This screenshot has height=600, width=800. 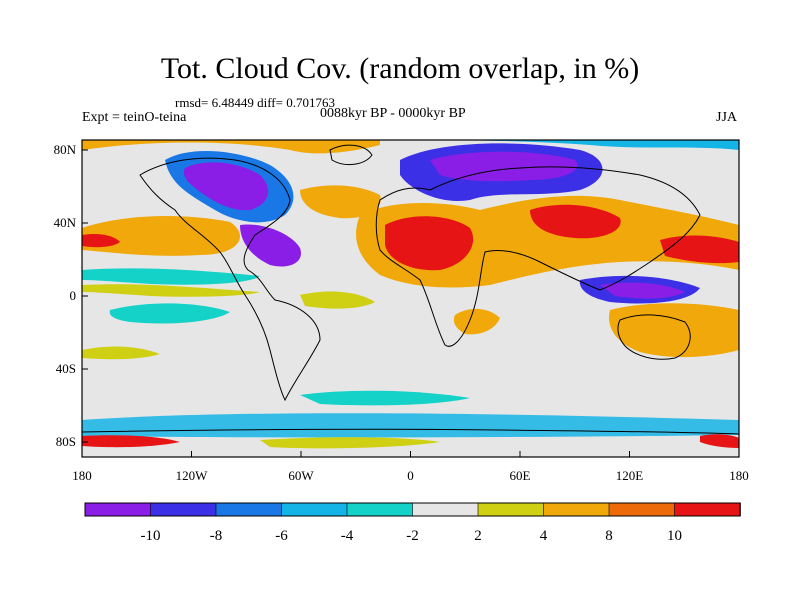 I want to click on y-tick-label: 40N, so click(x=65, y=222).